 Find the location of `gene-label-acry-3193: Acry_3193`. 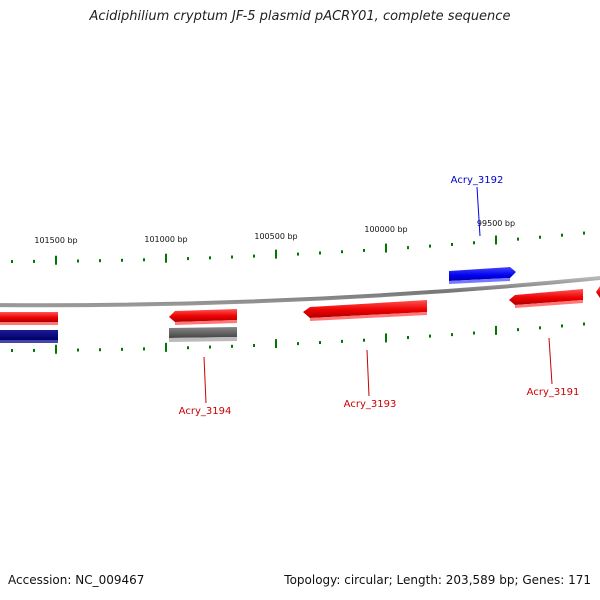

gene-label-acry-3193: Acry_3193 is located at coordinates (370, 404).